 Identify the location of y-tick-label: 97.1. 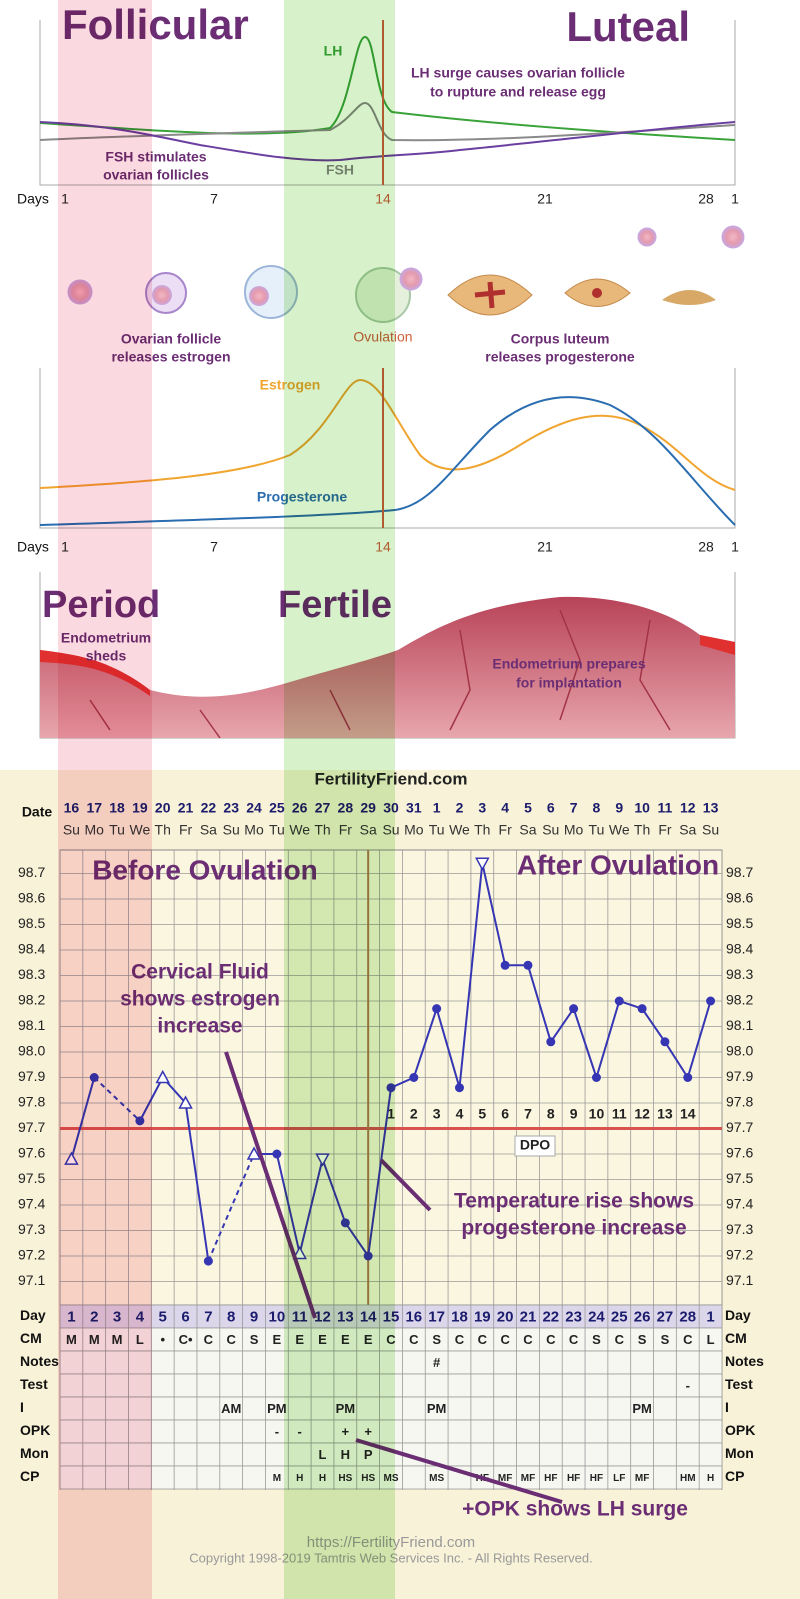
(739, 1280).